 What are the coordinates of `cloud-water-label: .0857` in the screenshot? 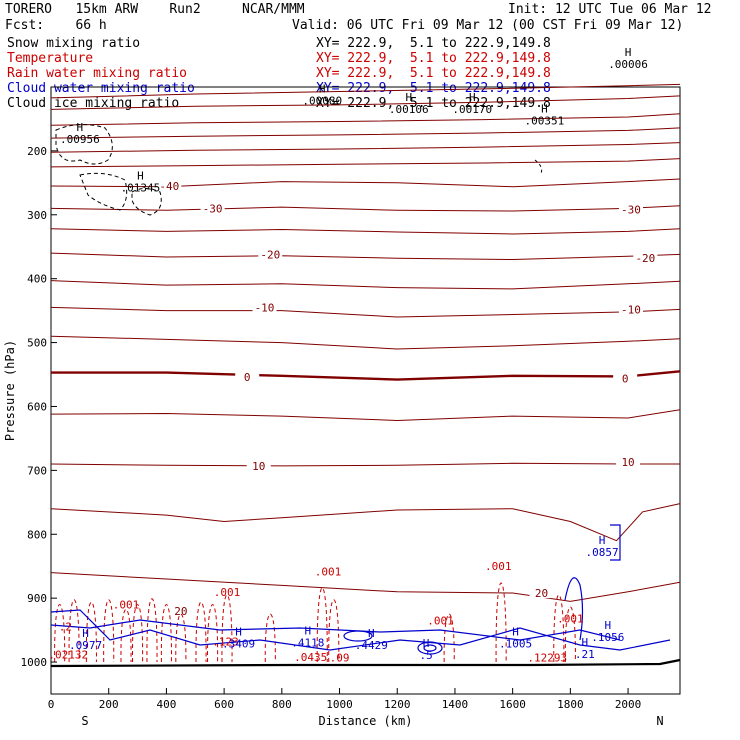 It's located at (602, 552).